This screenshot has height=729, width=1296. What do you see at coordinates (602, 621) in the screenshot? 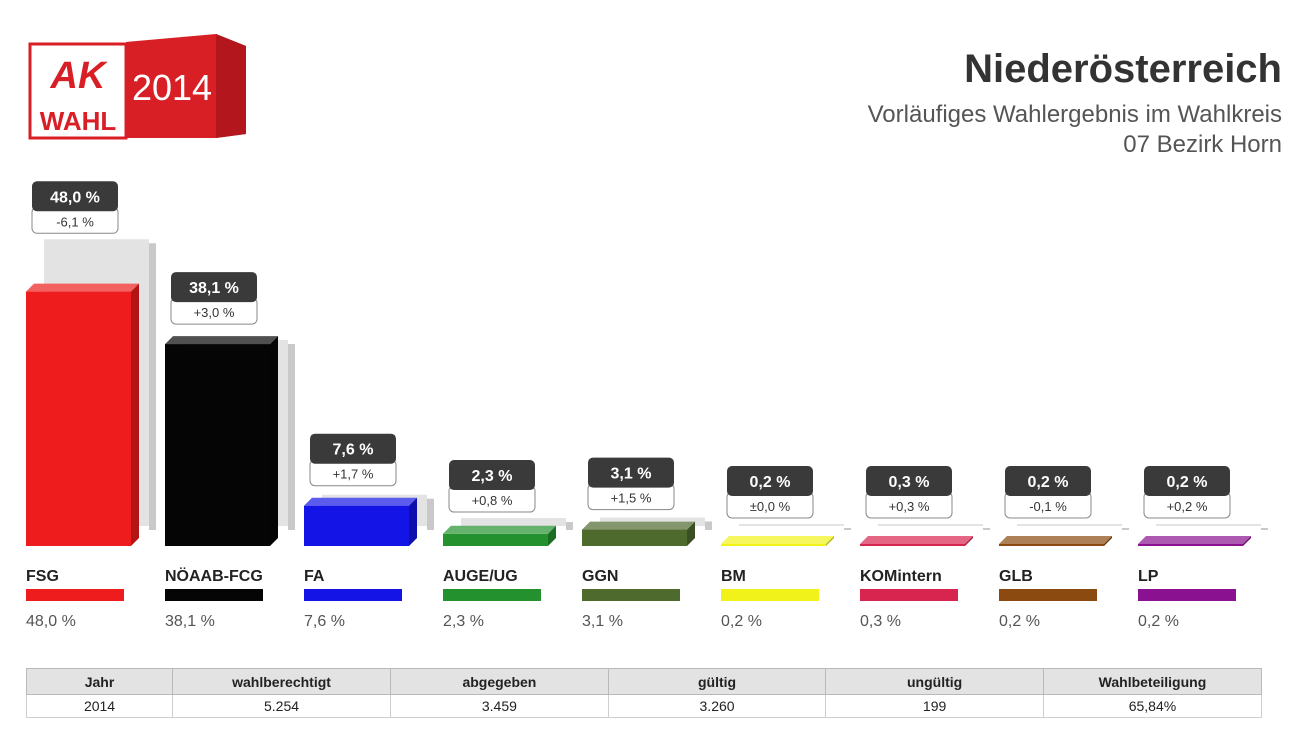
I see `party-percentage: 3,1 %` at bounding box center [602, 621].